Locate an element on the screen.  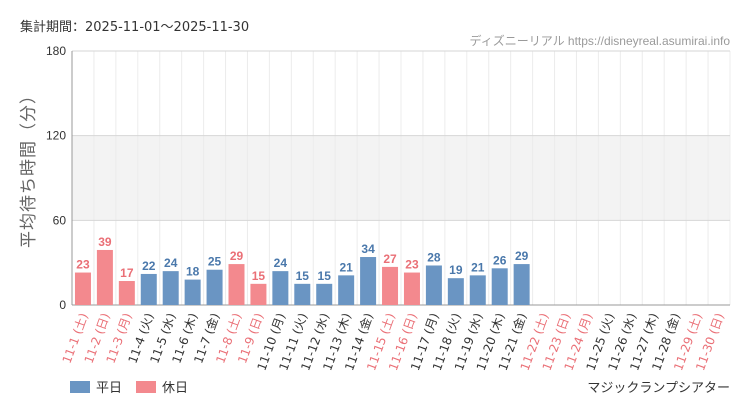
data-label: 34 is located at coordinates (368, 249).